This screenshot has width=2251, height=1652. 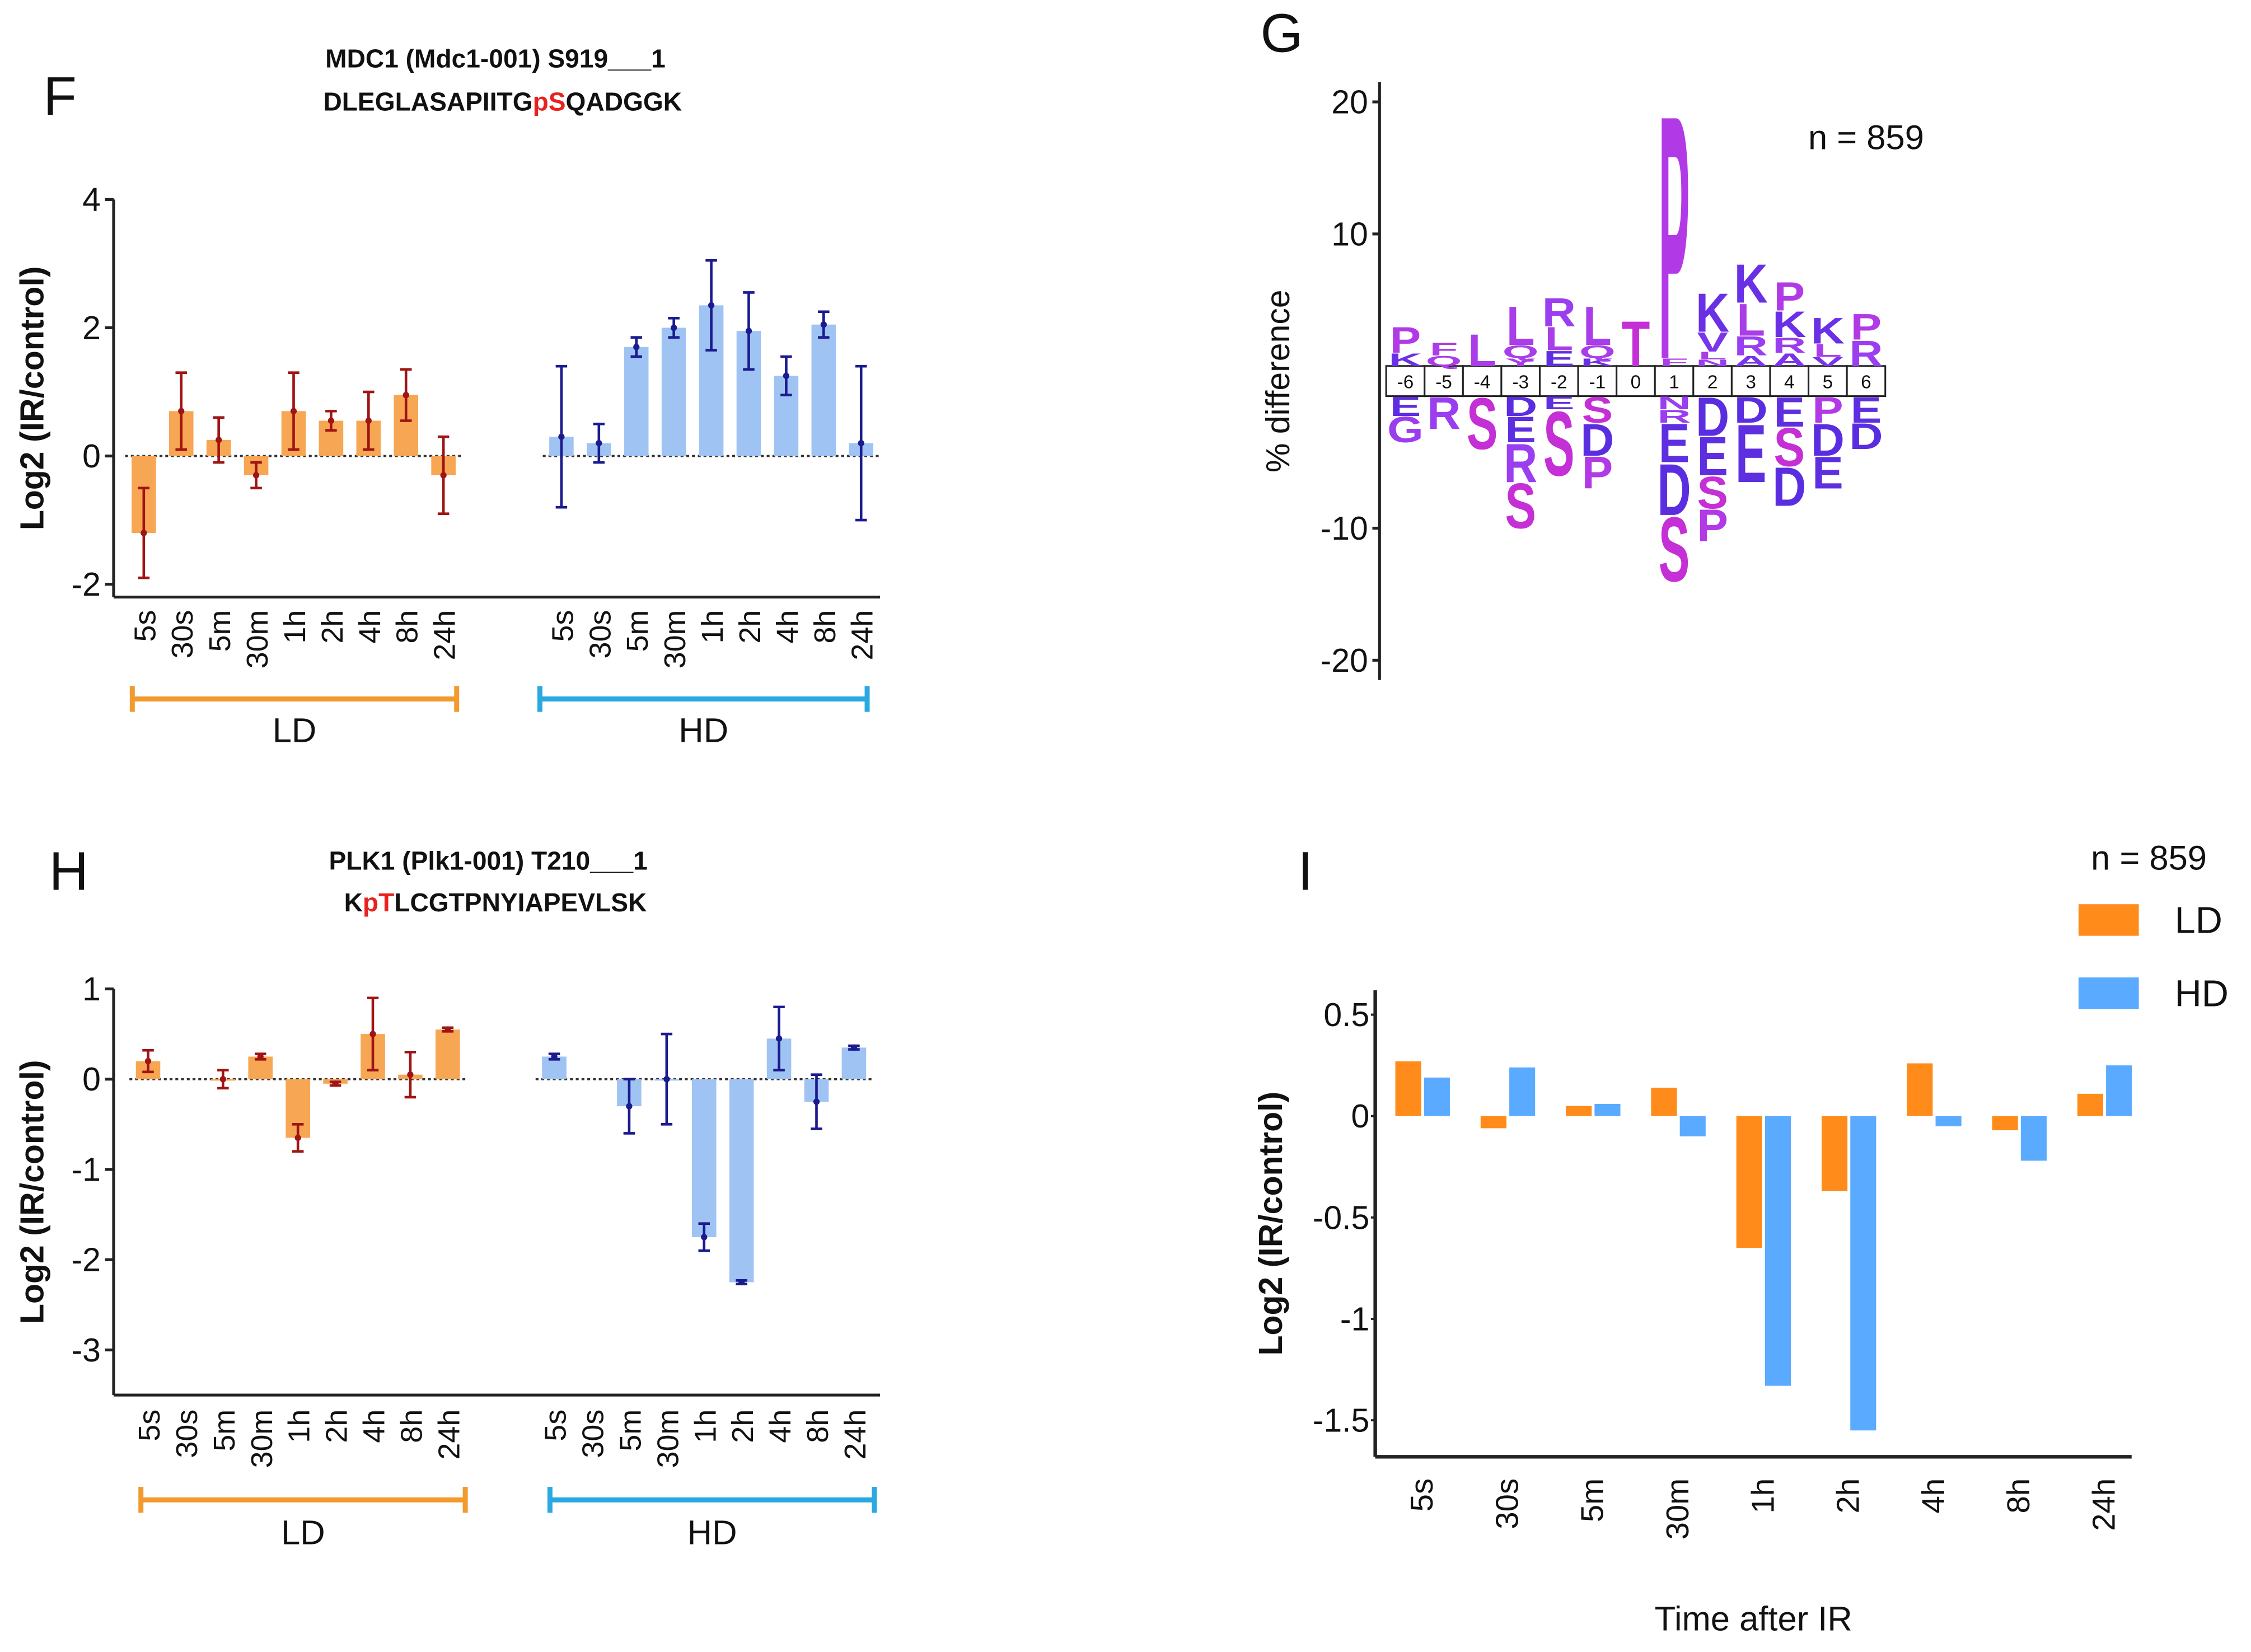 I want to click on logo-letter: R, so click(x=1674, y=416).